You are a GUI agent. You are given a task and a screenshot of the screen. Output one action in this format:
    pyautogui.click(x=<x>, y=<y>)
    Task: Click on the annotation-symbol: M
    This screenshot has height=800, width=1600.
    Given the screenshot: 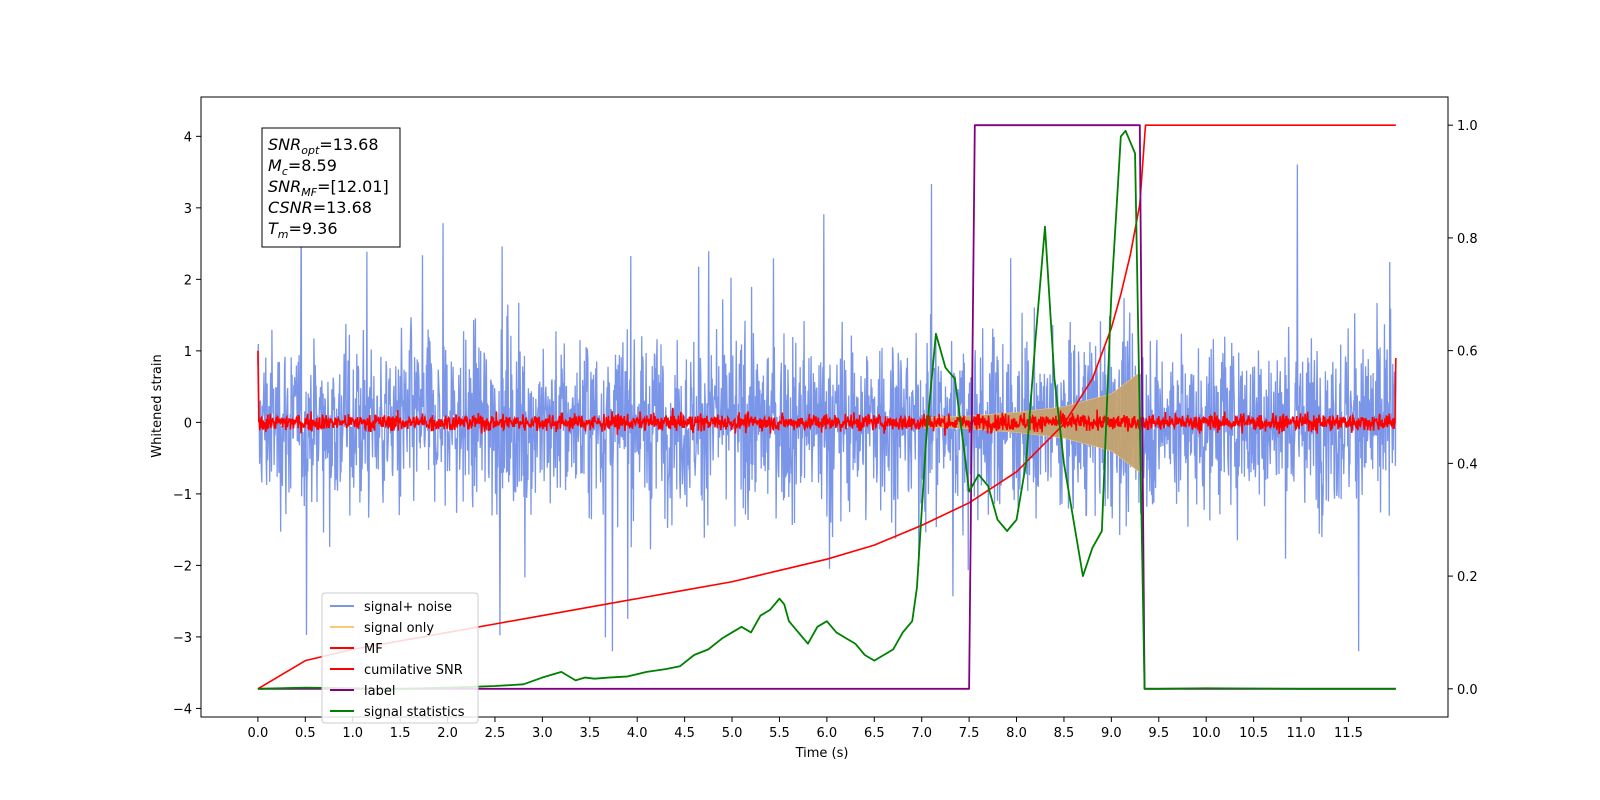 What is the action you would take?
    pyautogui.click(x=275, y=165)
    